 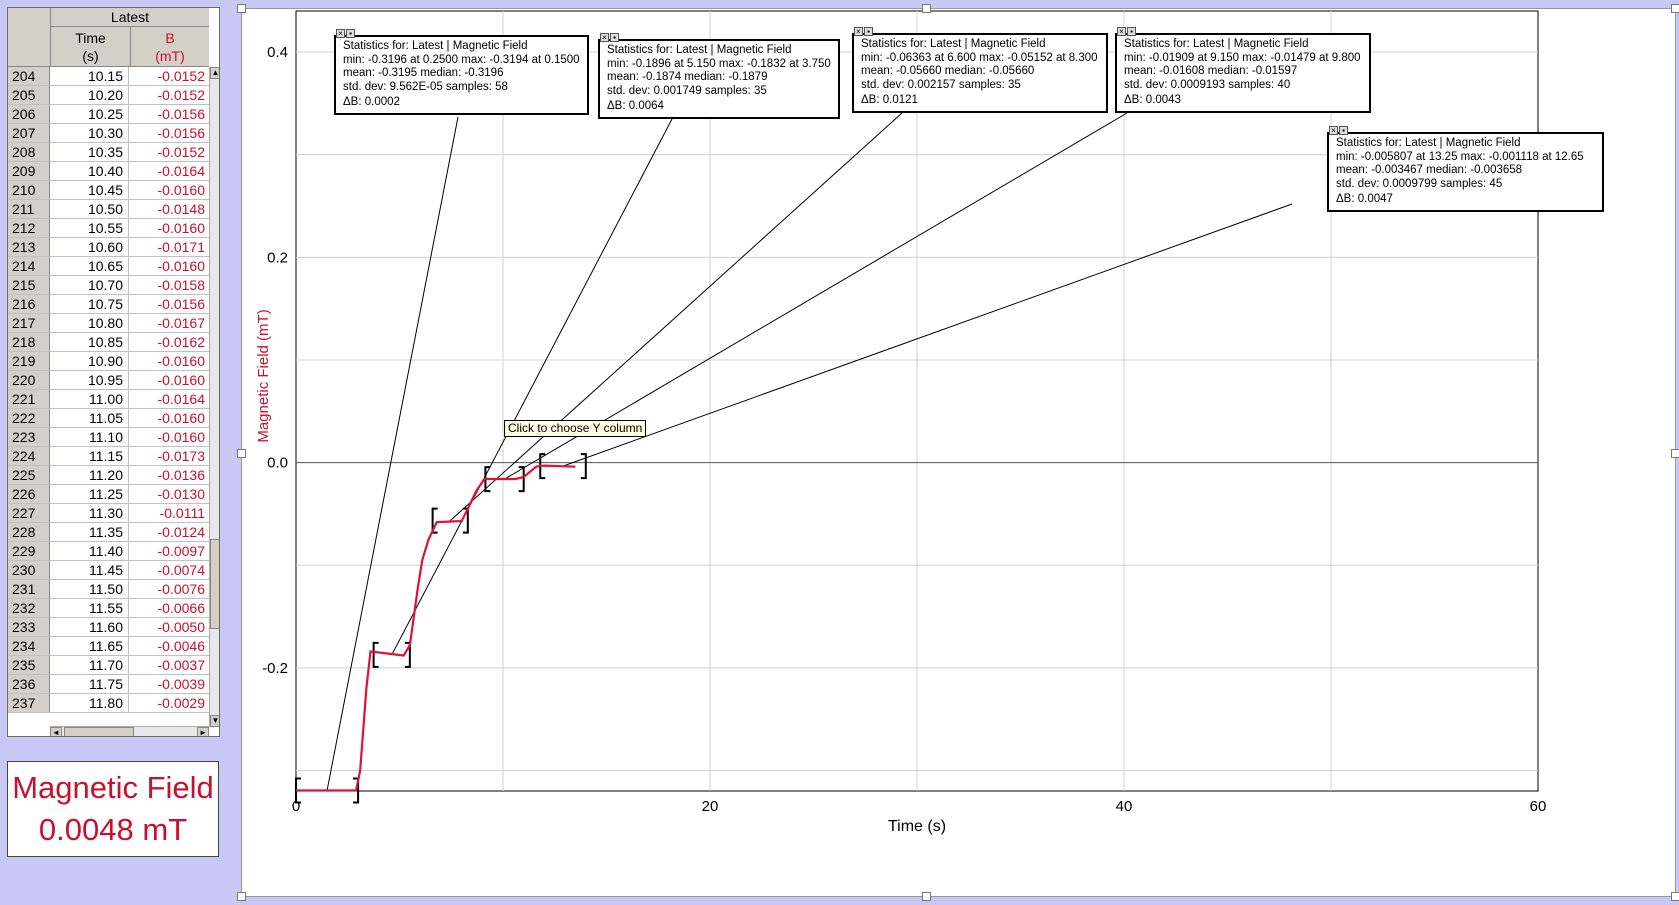 I want to click on vertical-scroll-thumb, so click(x=214, y=584).